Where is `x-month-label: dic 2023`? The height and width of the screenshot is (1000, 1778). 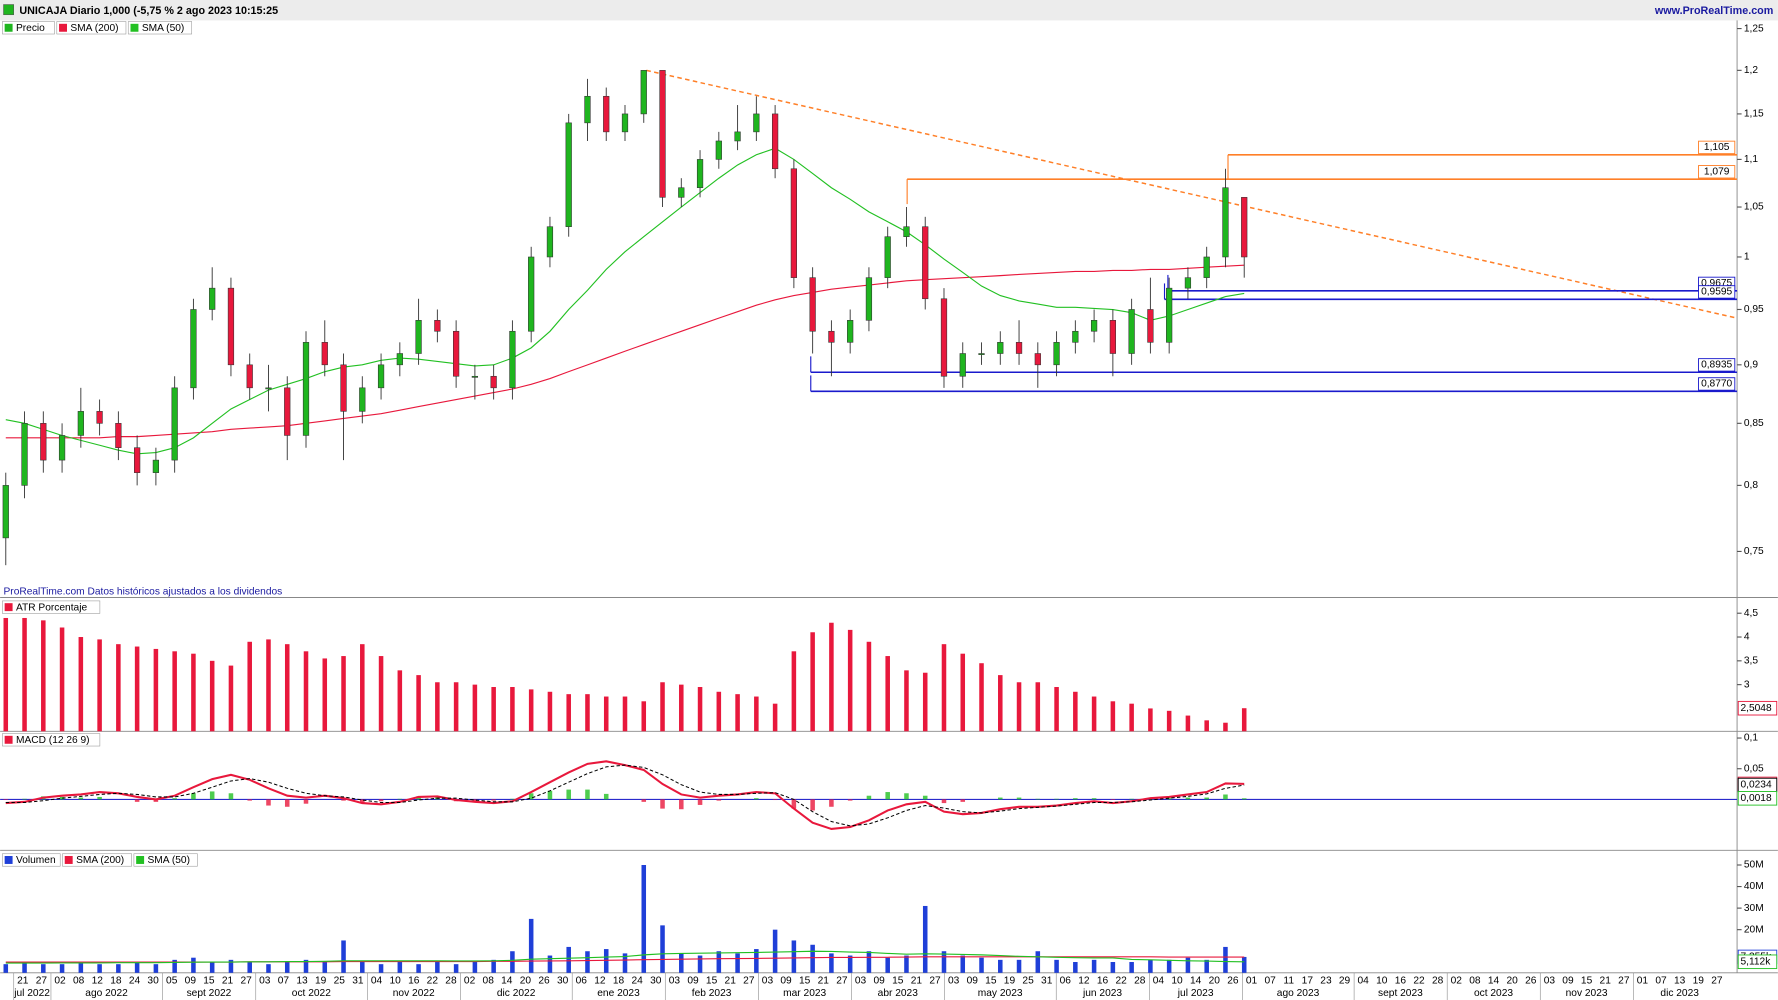 x-month-label: dic 2023 is located at coordinates (1679, 993).